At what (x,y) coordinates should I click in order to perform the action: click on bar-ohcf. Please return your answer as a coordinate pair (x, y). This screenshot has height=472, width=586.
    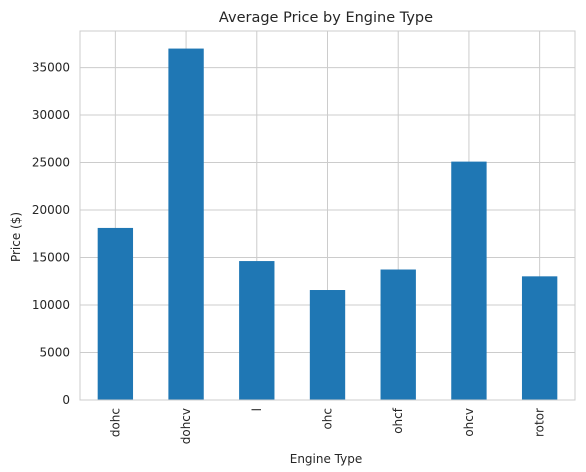
    Looking at the image, I should click on (398, 334).